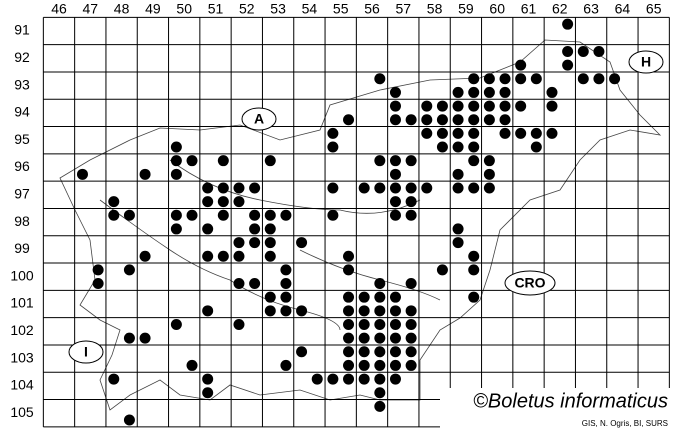  I want to click on caption-background, so click(556, 409).